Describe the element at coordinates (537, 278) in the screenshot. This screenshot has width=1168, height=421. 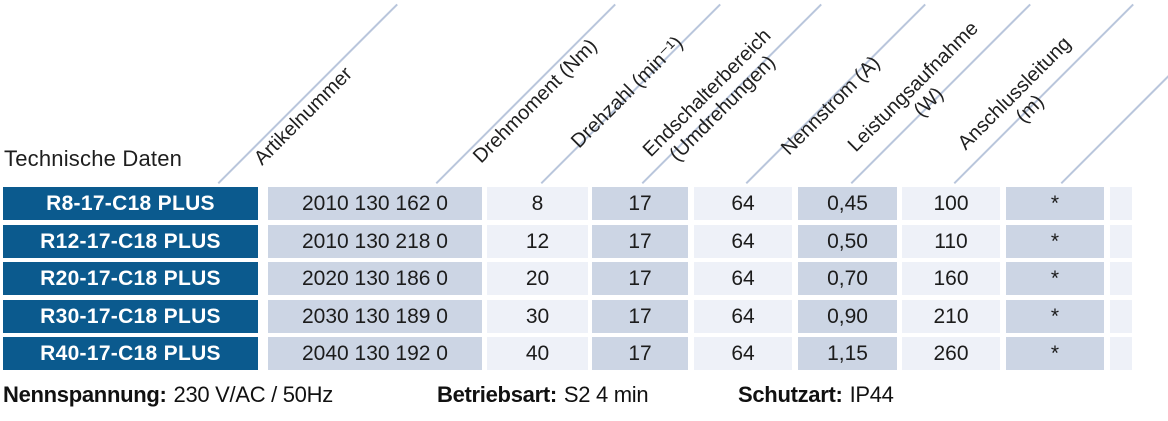
I see `cell-drehmoment: 20` at that location.